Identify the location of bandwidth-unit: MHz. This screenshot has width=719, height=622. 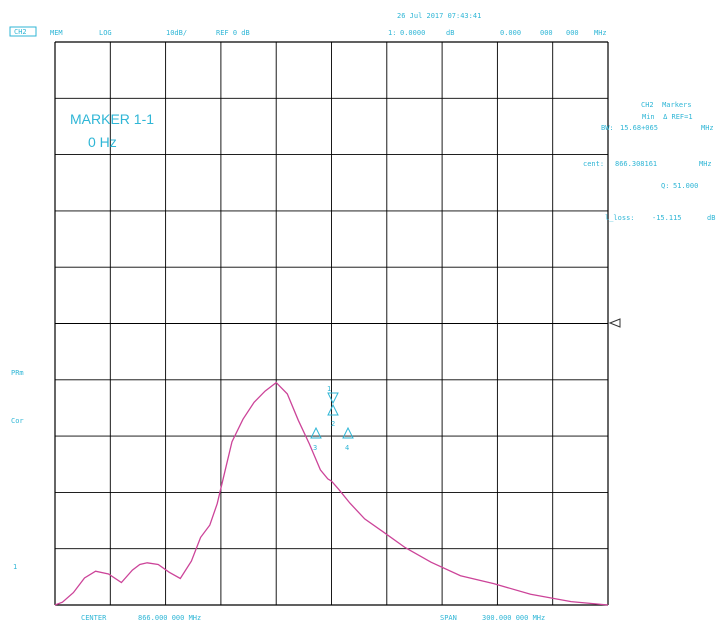
(707, 128).